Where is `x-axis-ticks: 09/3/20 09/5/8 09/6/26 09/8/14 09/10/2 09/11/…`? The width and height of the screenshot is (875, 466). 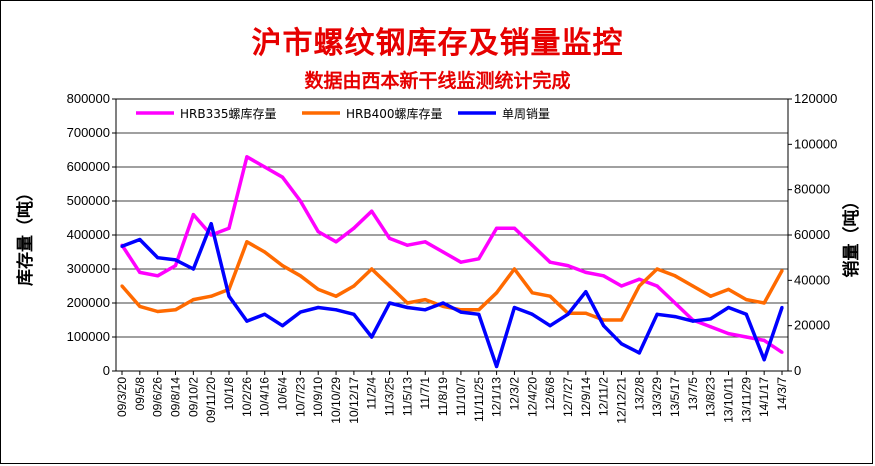 x-axis-ticks: 09/3/20 09/5/8 09/6/26 09/8/14 09/10/2 09/11/… is located at coordinates (452, 397).